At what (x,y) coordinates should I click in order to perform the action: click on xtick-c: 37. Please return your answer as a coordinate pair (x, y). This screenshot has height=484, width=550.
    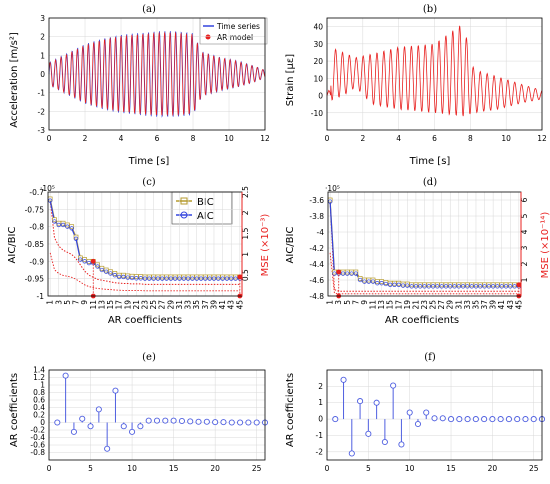
    Looking at the image, I should click on (205, 305).